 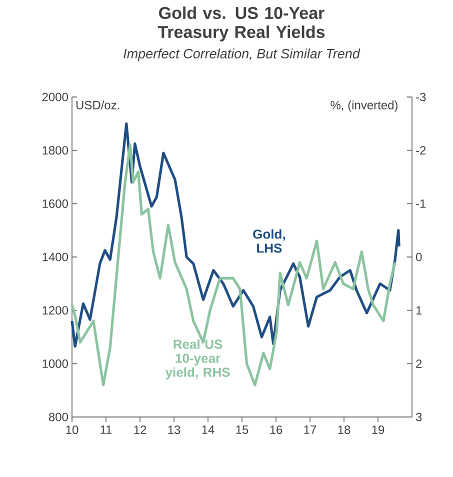 What do you see at coordinates (364, 106) in the screenshot?
I see `y2-axis-title: %, (inverted)` at bounding box center [364, 106].